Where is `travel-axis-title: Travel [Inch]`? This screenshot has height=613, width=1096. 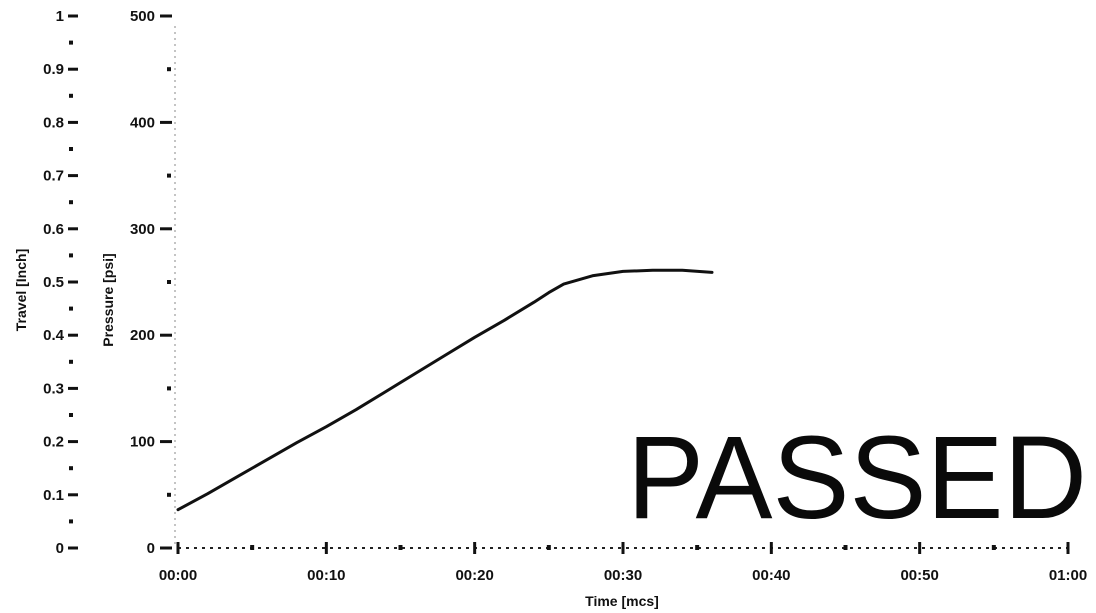 travel-axis-title: Travel [Inch] is located at coordinates (21, 290).